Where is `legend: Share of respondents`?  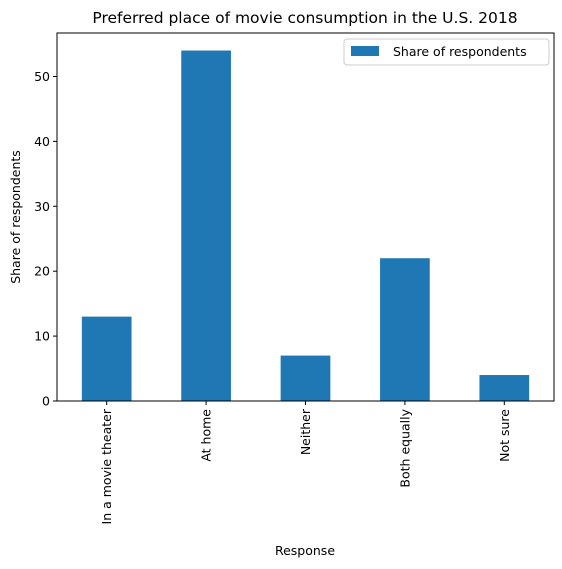
legend: Share of respondents is located at coordinates (446, 52).